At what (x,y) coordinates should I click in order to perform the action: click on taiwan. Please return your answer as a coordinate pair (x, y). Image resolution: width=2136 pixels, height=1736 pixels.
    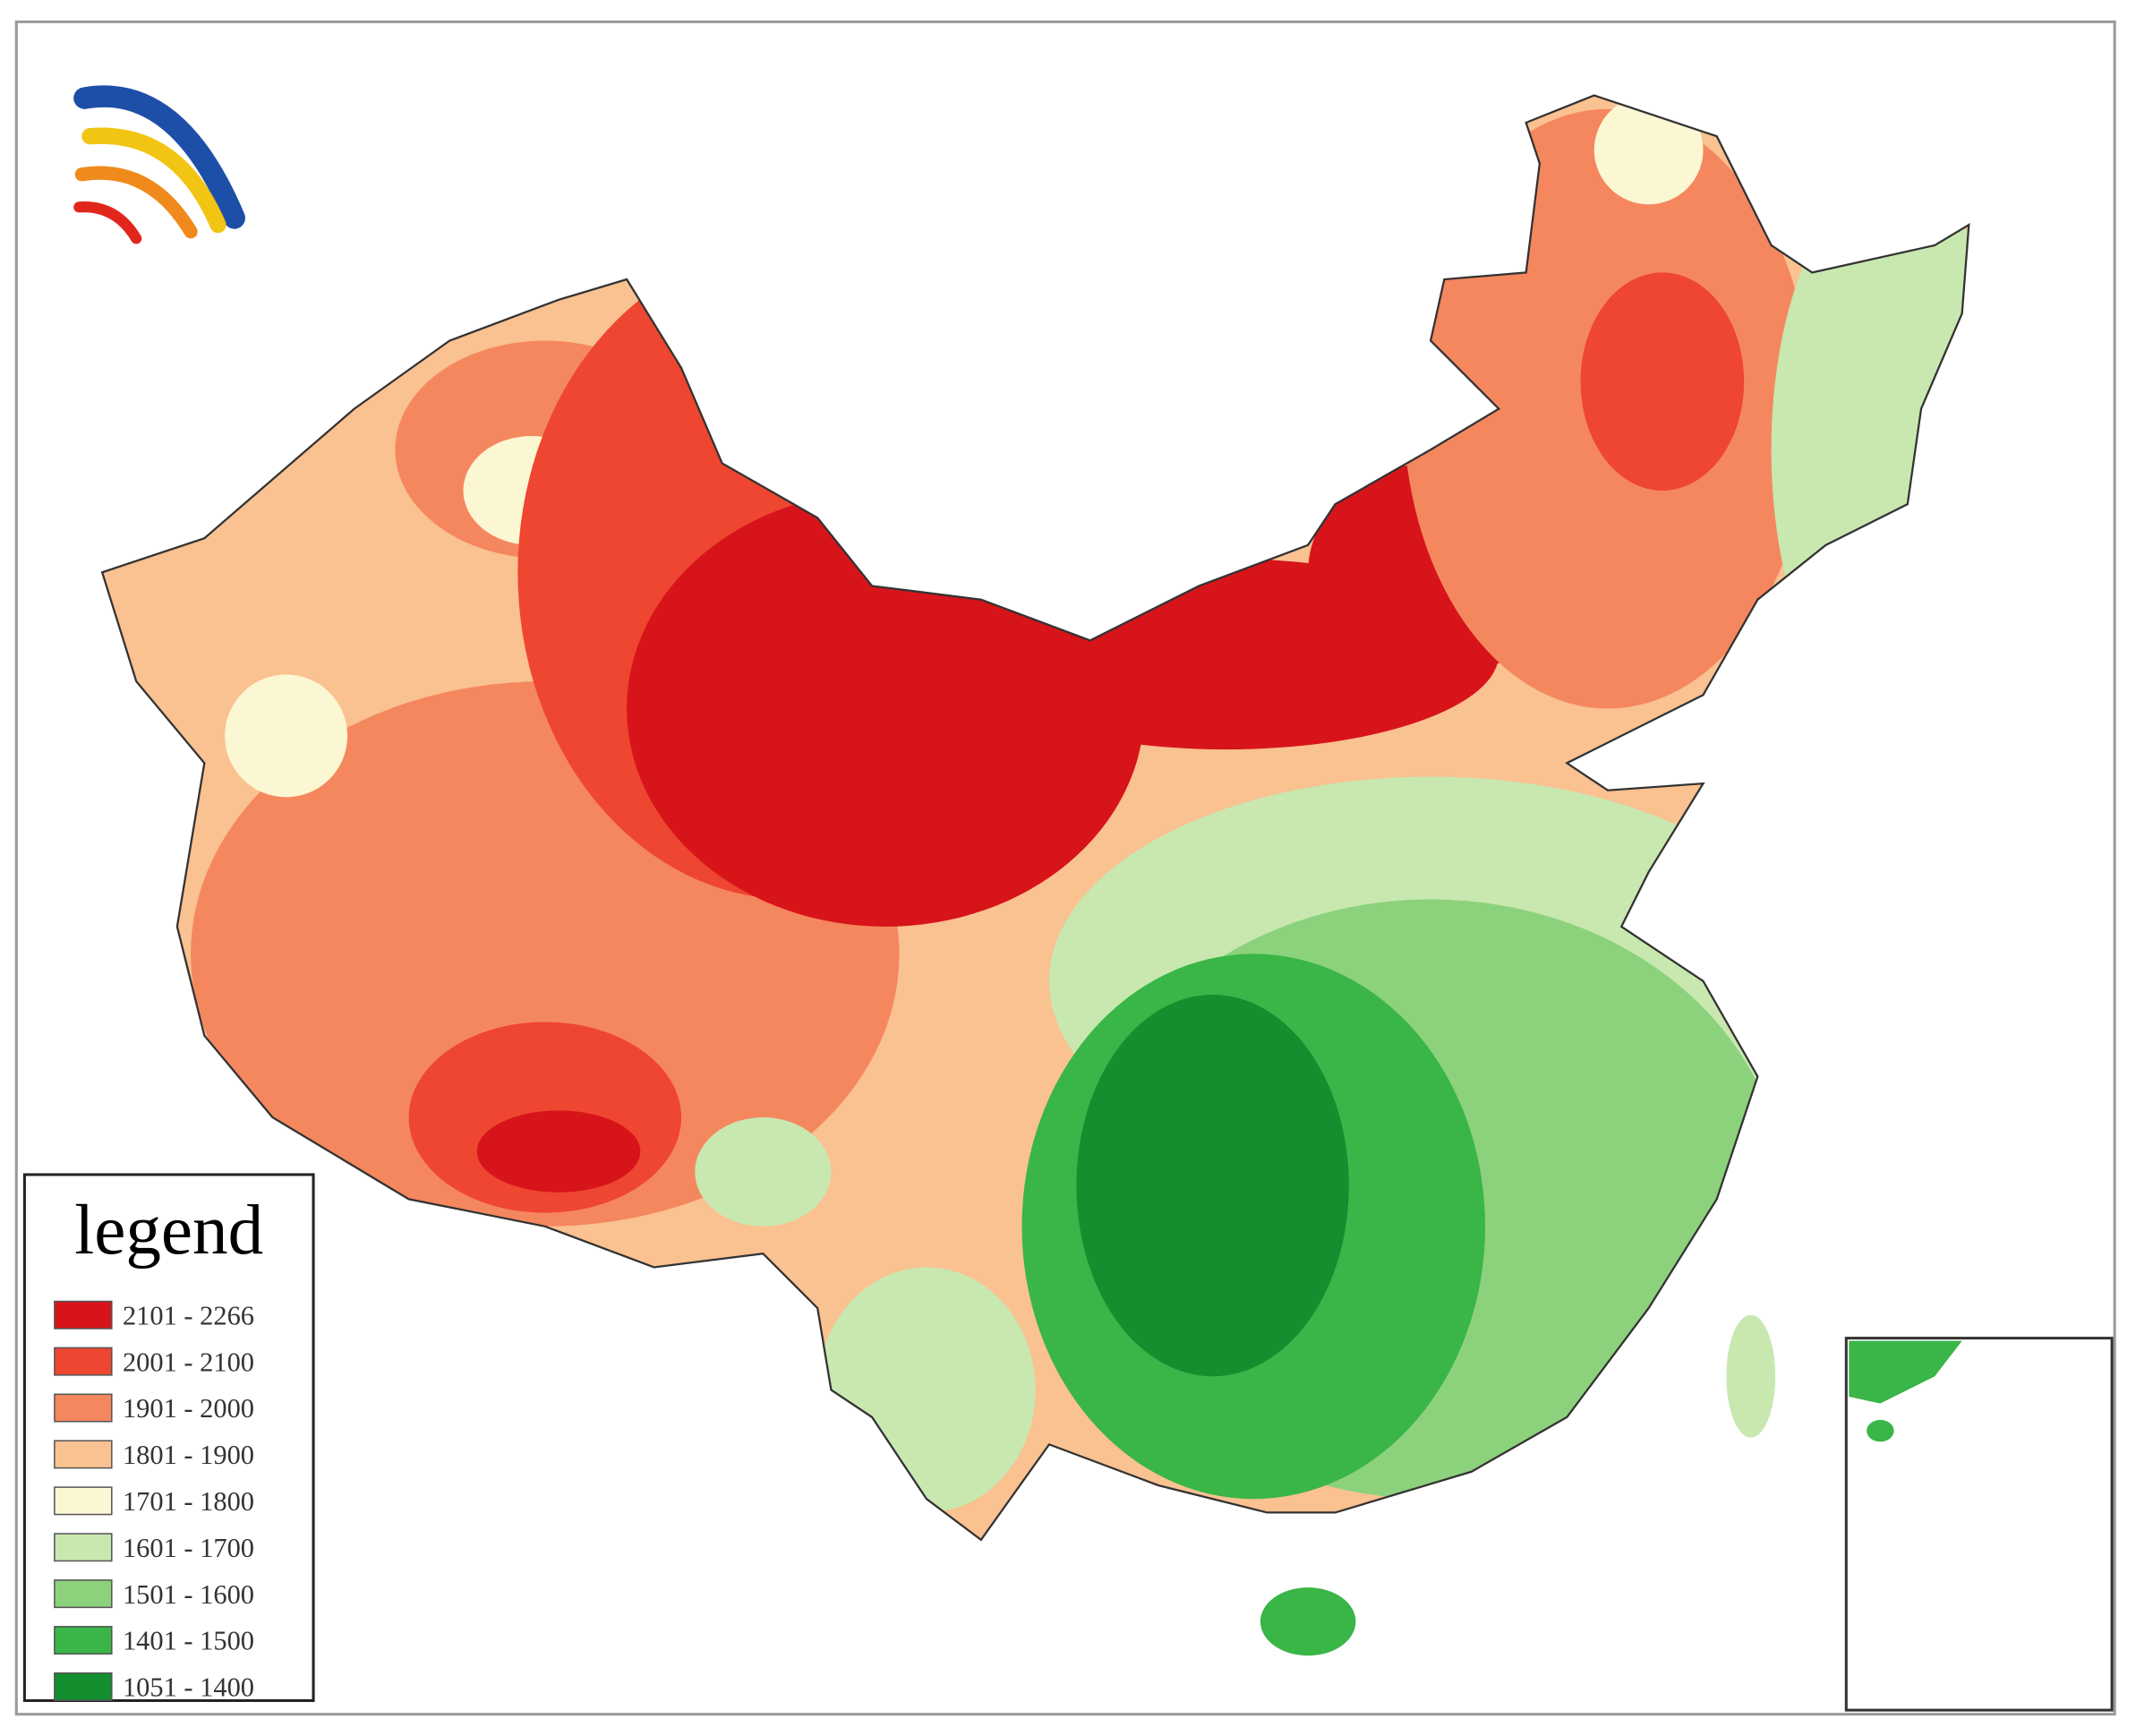
    Looking at the image, I should click on (1751, 1376).